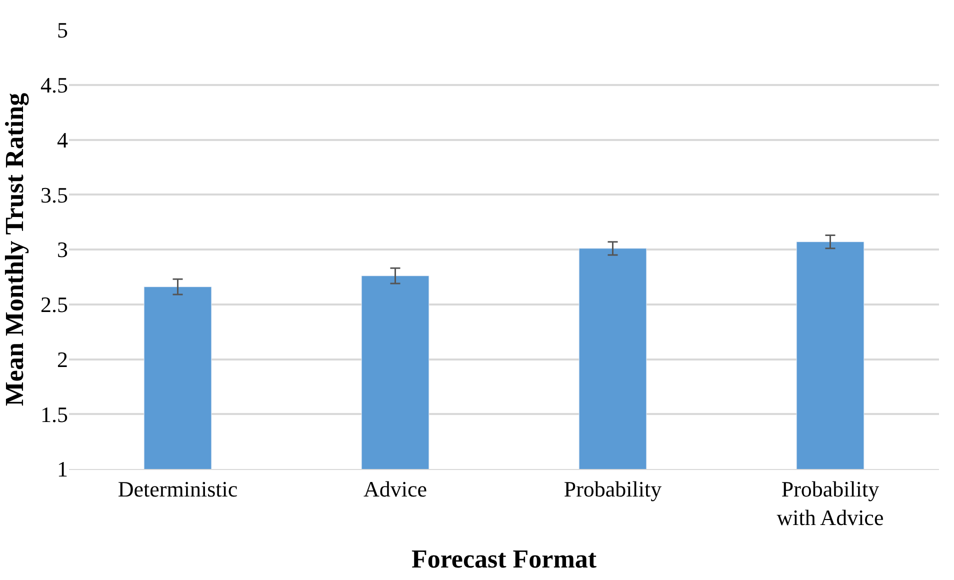  What do you see at coordinates (178, 489) in the screenshot?
I see `x-tick-label: Deterministic` at bounding box center [178, 489].